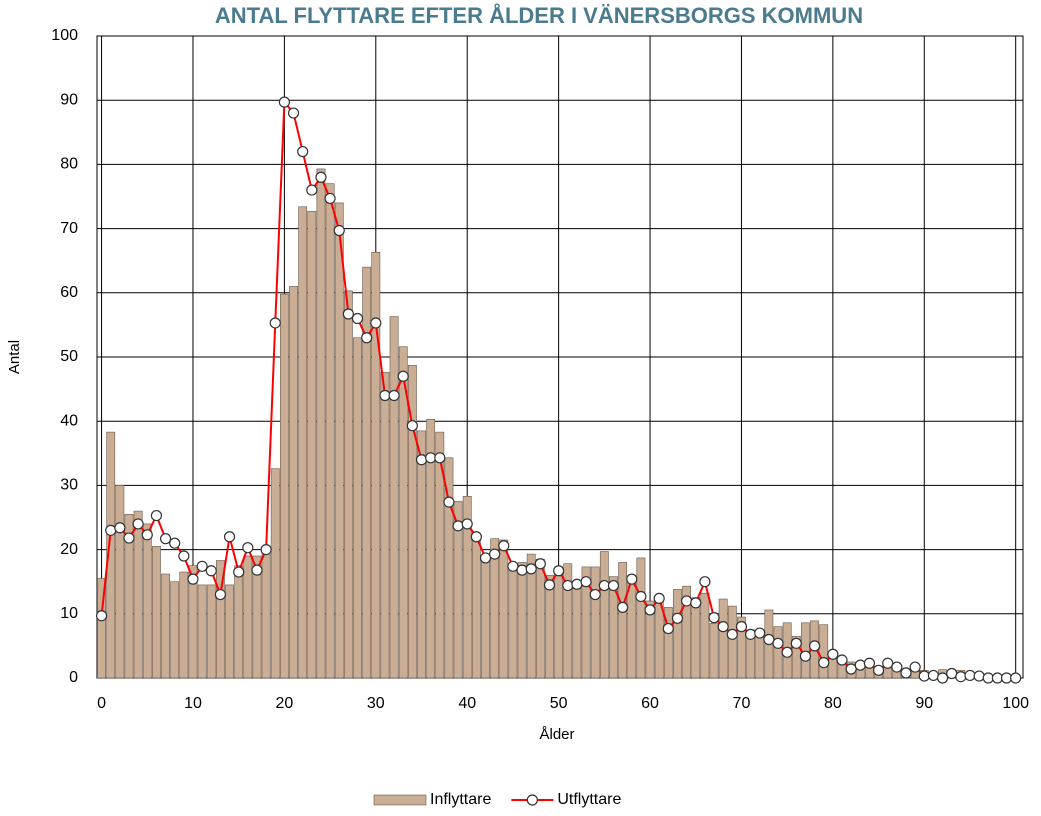 The height and width of the screenshot is (816, 1041). I want to click on y-axis-label: Antal, so click(14, 357).